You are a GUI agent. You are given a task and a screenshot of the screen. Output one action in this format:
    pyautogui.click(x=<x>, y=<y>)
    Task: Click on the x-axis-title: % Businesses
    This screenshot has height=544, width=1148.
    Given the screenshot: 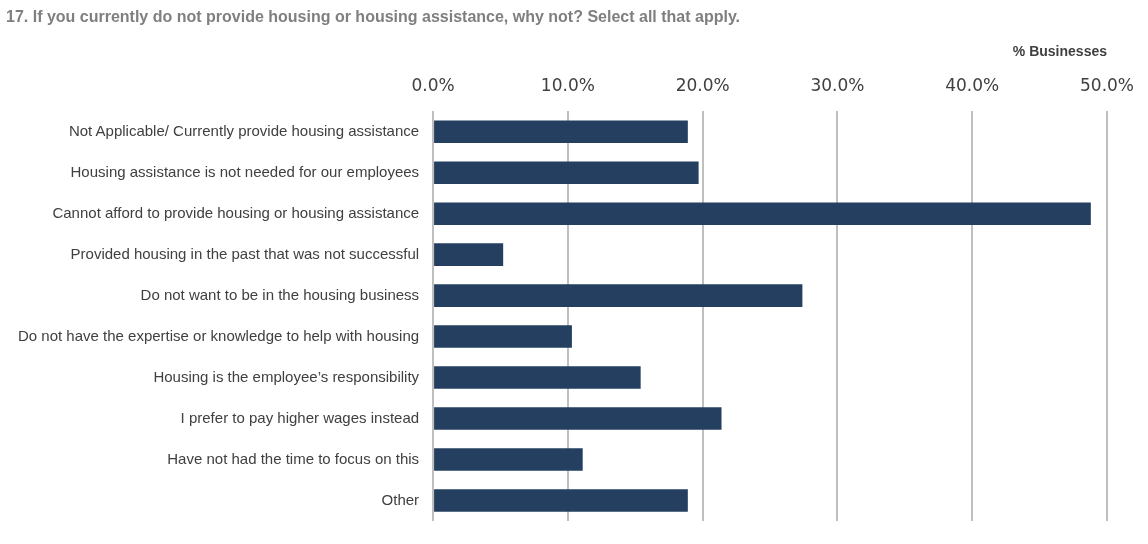 What is the action you would take?
    pyautogui.click(x=1060, y=51)
    